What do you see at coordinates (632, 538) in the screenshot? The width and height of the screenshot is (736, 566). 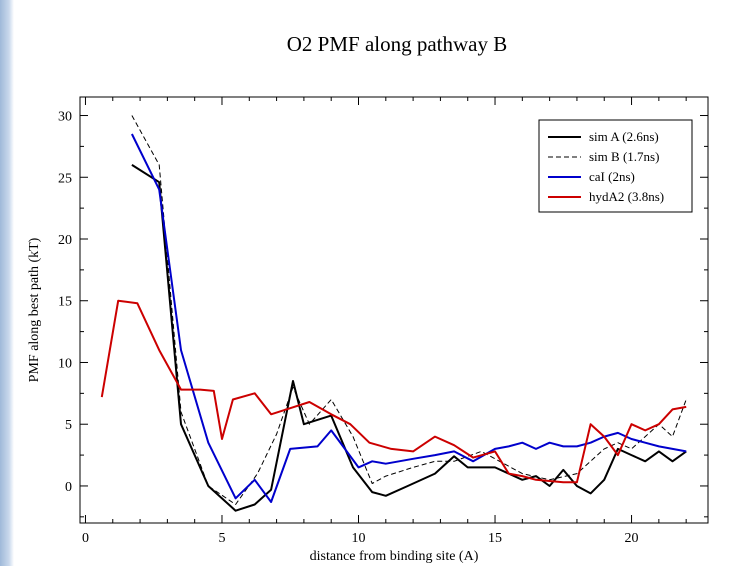 I see `x-tick-label: 20` at bounding box center [632, 538].